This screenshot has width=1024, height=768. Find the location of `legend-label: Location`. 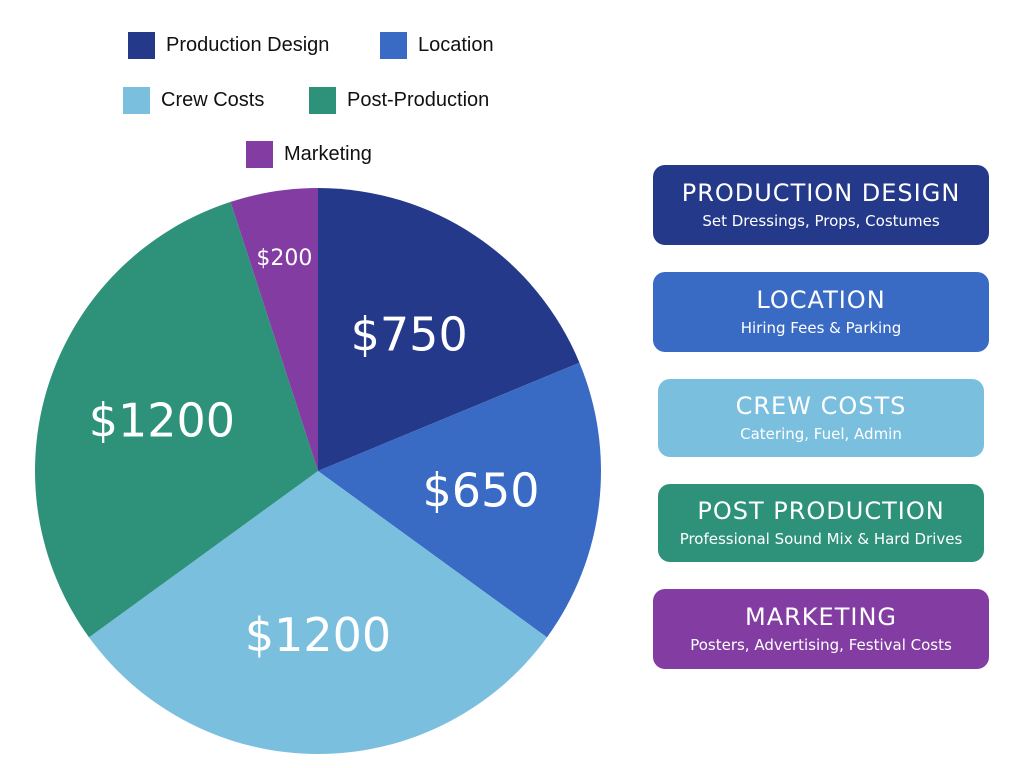

legend-label: Location is located at coordinates (456, 45).